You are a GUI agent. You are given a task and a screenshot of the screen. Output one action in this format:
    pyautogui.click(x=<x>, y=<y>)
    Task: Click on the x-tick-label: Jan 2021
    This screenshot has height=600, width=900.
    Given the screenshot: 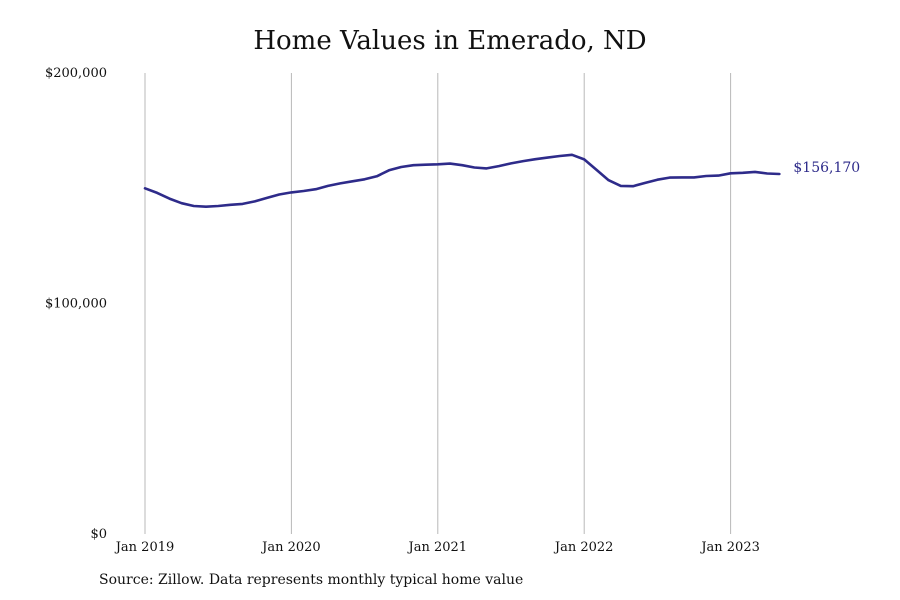 What is the action you would take?
    pyautogui.click(x=437, y=547)
    